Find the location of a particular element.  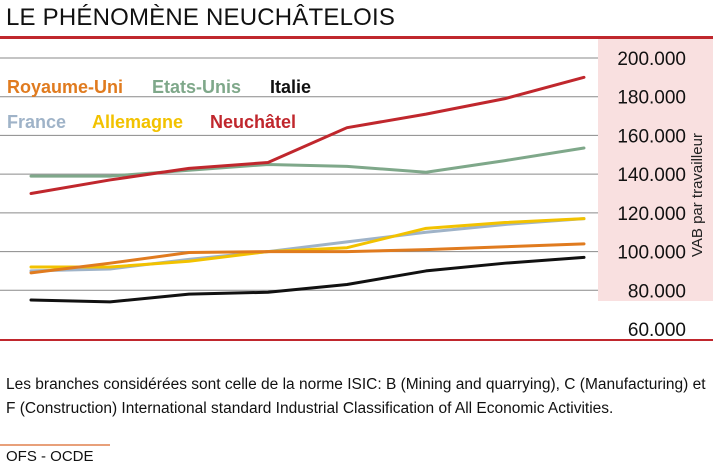

source-divider is located at coordinates (55, 445).